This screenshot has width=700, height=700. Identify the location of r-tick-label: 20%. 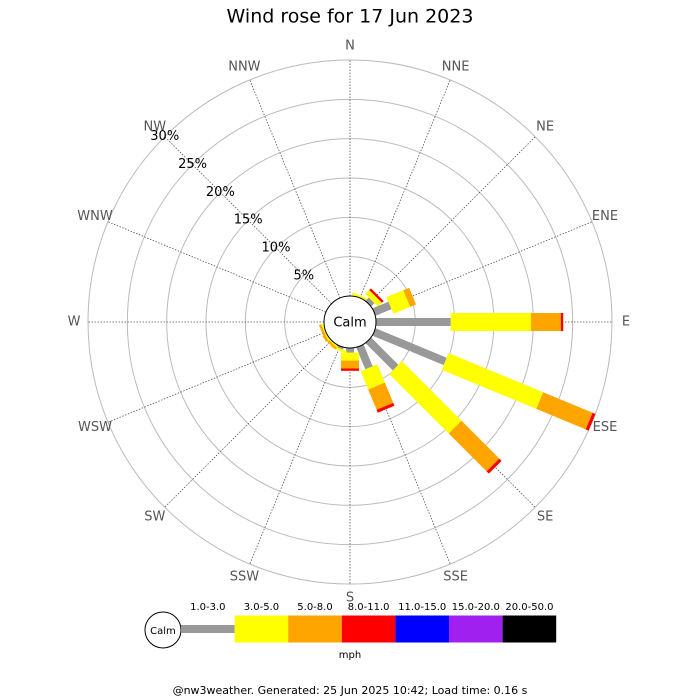
(220, 192).